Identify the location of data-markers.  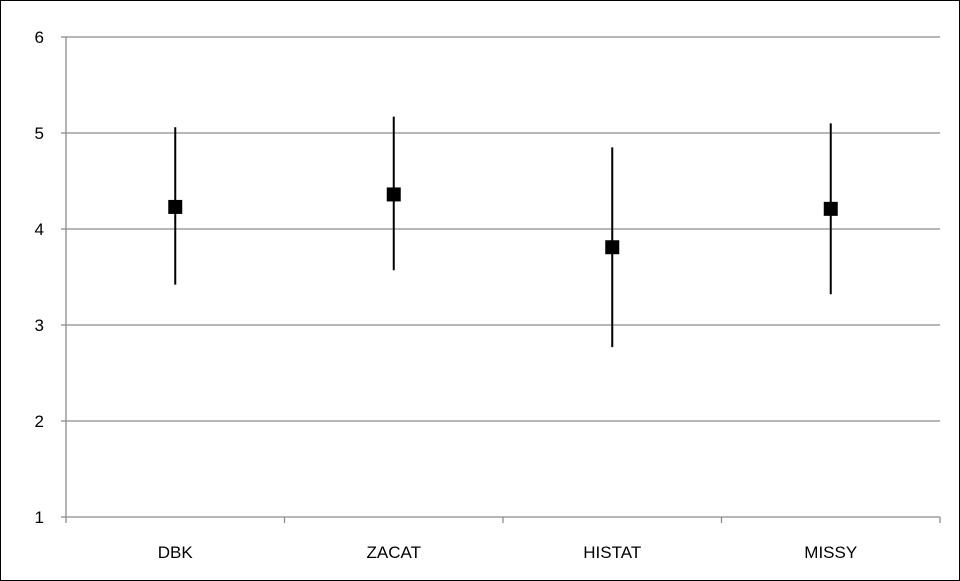
(503, 221).